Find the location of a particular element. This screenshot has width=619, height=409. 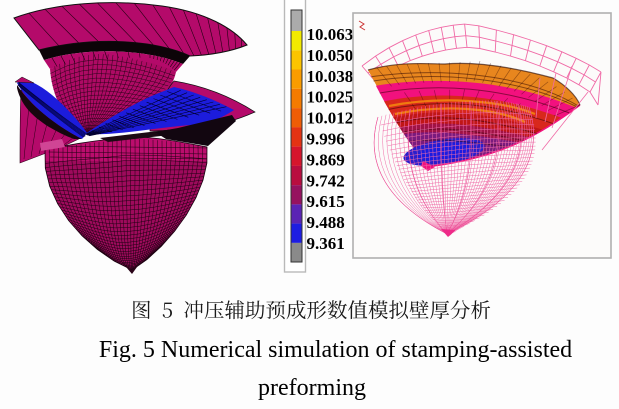

svg-text: 10.063 is located at coordinates (330, 34).